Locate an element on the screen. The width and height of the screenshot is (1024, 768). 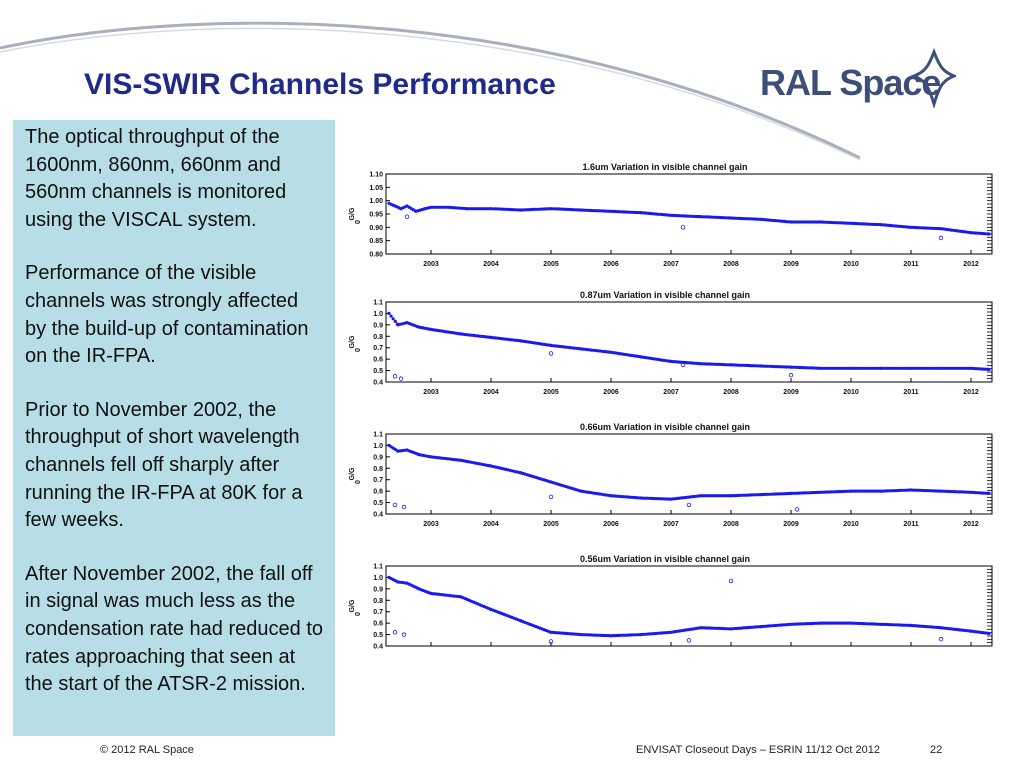
y-tick-label: 0.80 is located at coordinates (376, 255).